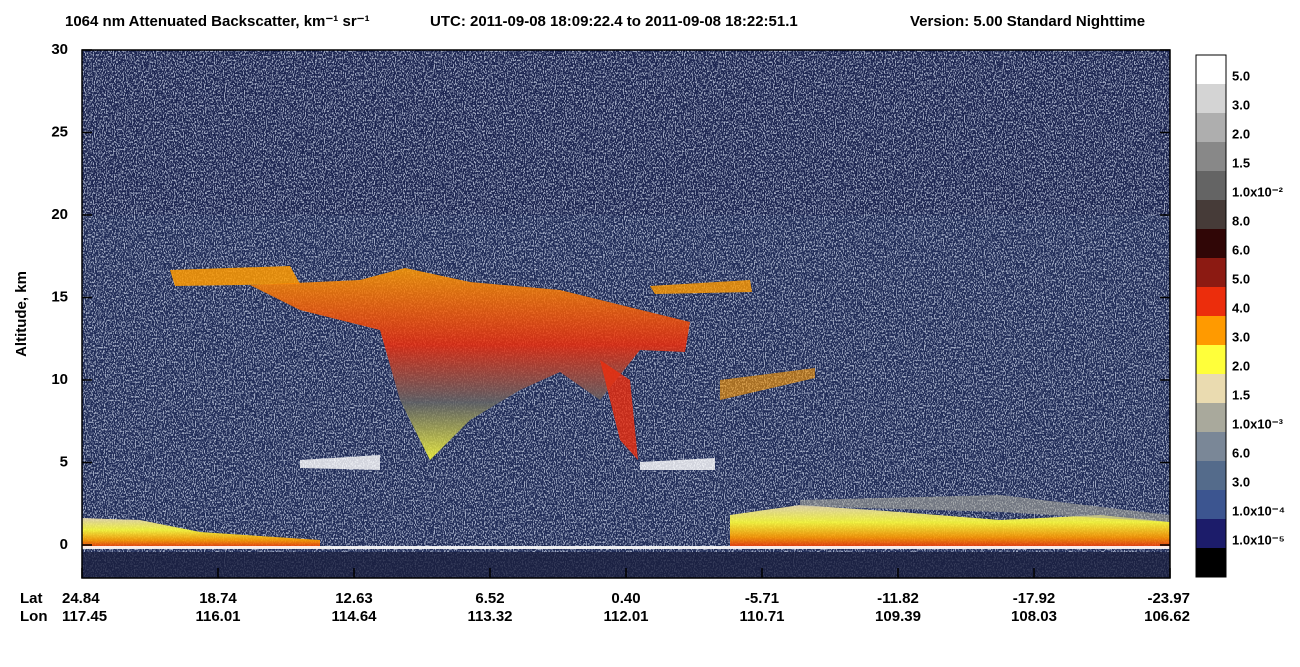  Describe the element at coordinates (354, 616) in the screenshot. I see `x-tick-label: 114.64` at that location.